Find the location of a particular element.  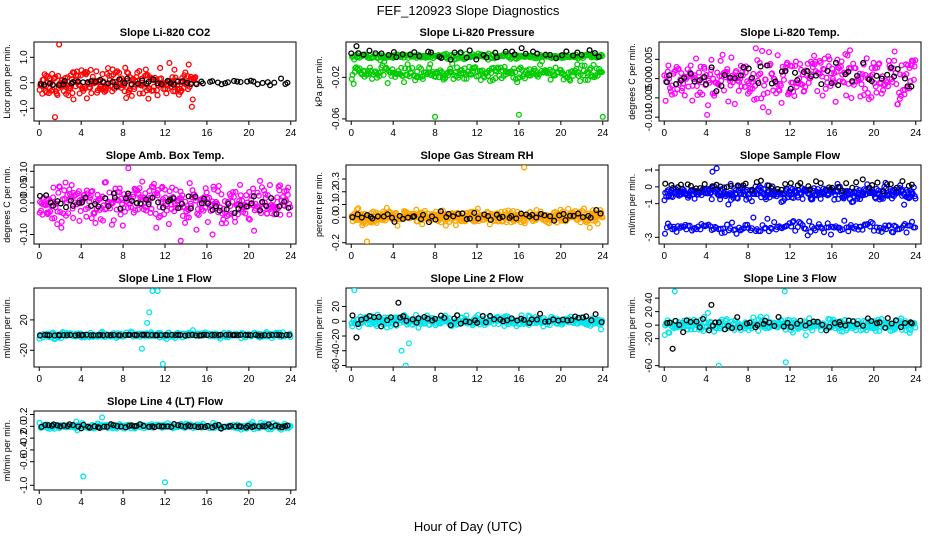

x-tick-label: 0 is located at coordinates (39, 256).